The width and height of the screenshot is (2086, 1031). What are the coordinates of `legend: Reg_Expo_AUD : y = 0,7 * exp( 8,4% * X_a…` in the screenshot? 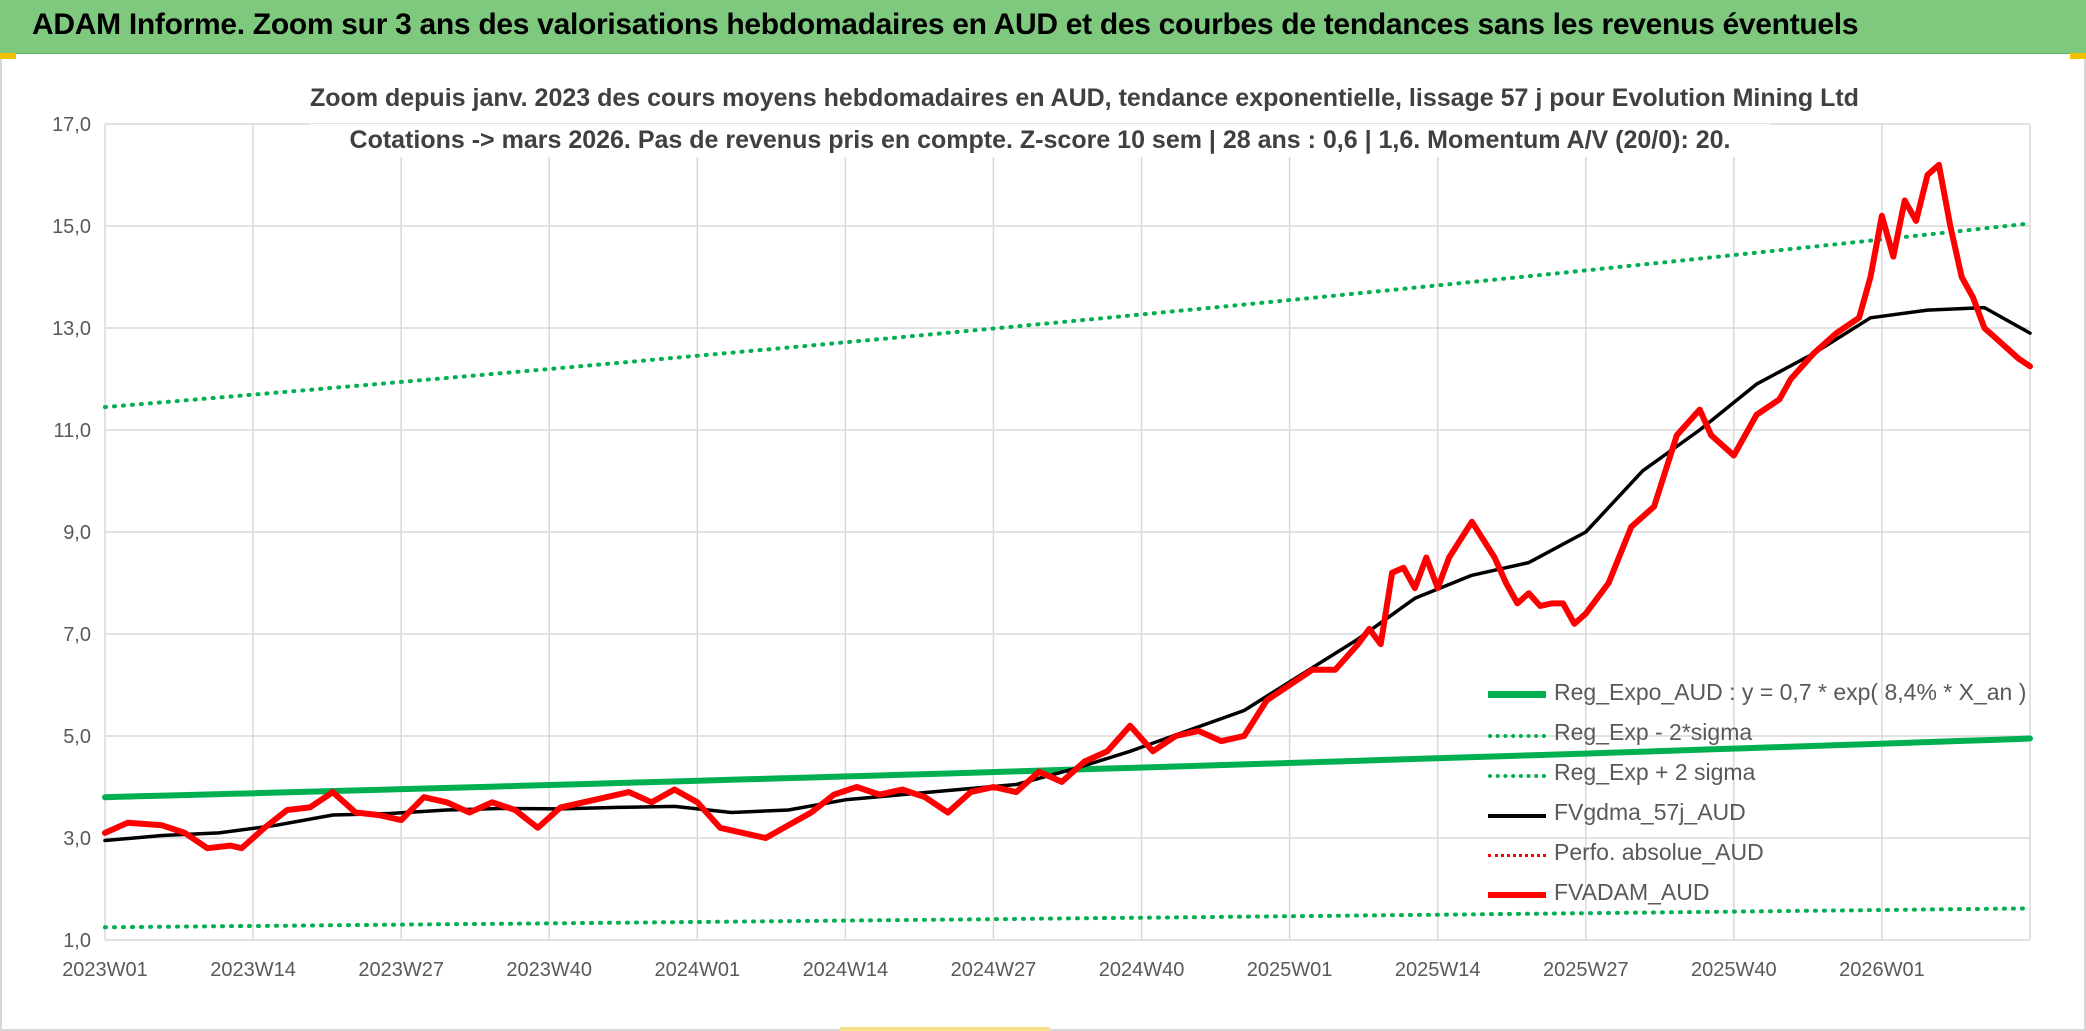 It's located at (1768, 796).